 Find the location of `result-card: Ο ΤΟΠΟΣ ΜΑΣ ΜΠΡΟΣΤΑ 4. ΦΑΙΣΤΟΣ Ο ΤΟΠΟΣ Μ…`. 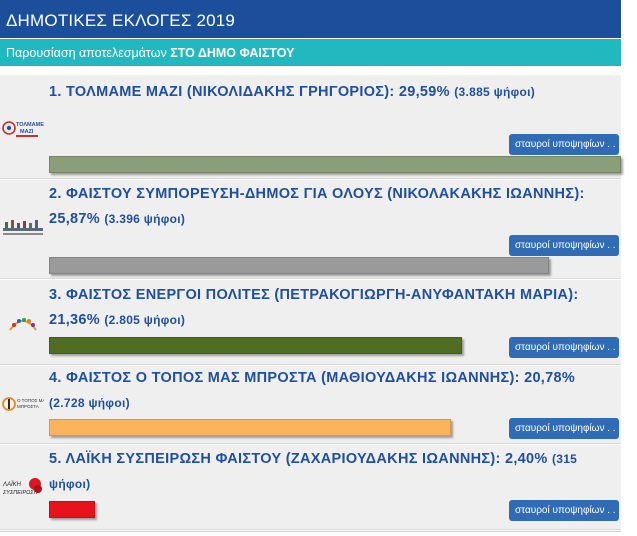

result-card: Ο ΤΟΠΟΣ ΜΑΣ ΜΠΡΟΣΤΑ 4. ΦΑΙΣΤΟΣ Ο ΤΟΠΟΣ Μ… is located at coordinates (310, 405).